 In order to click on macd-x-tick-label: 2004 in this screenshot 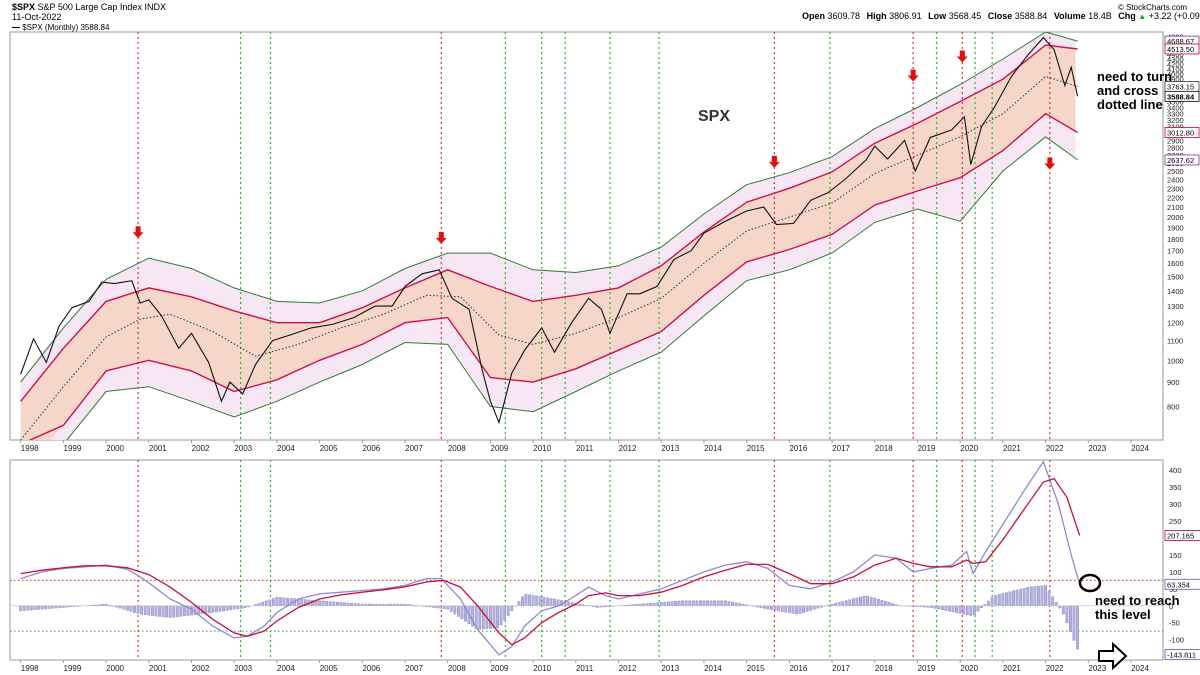, I will do `click(286, 668)`.